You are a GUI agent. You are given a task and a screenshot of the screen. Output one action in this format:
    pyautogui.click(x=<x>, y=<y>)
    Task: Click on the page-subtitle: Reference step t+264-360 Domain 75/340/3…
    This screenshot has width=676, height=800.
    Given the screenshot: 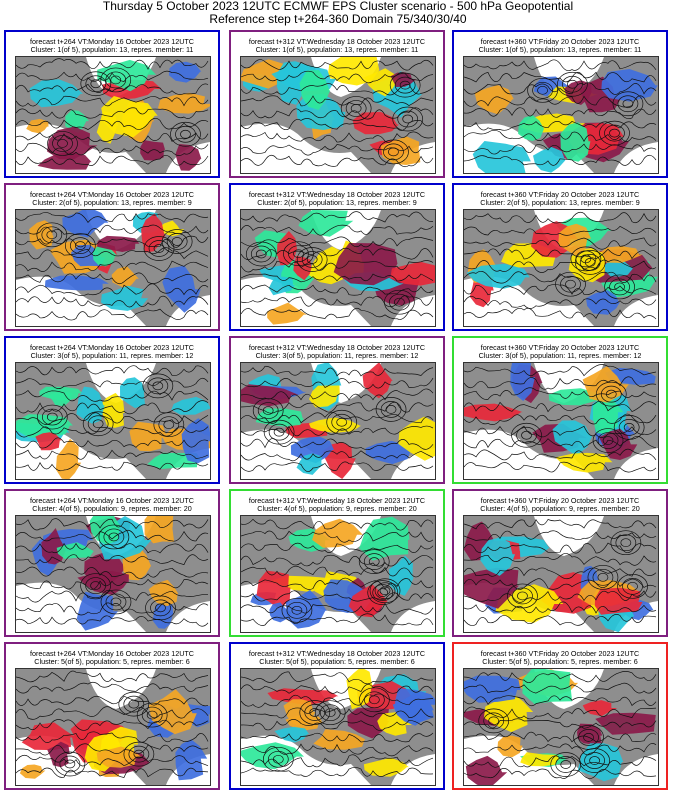 What is the action you would take?
    pyautogui.click(x=338, y=19)
    